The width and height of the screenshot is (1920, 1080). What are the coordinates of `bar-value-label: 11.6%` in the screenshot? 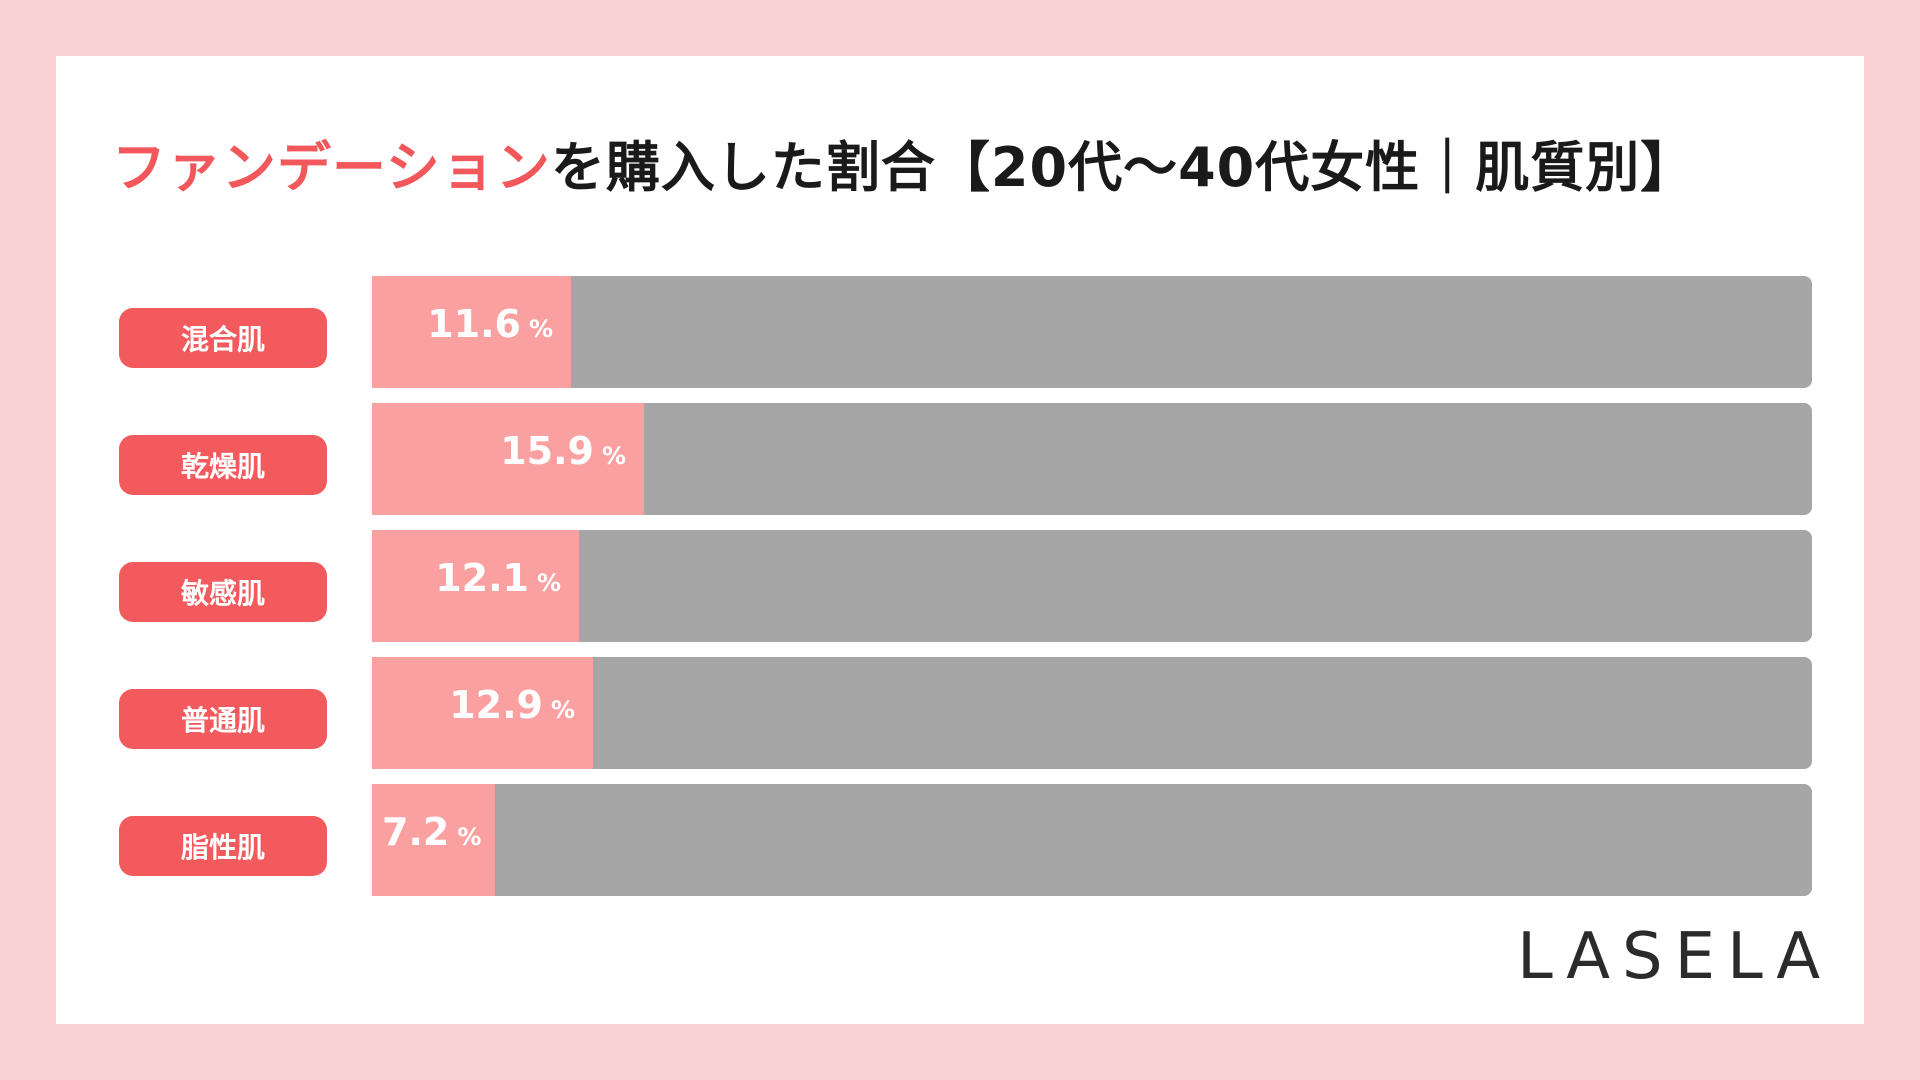 It's located at (490, 332).